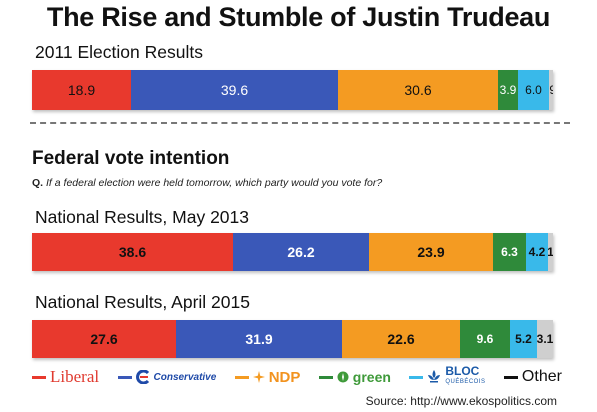 The width and height of the screenshot is (597, 412). I want to click on source-credit: Source: http://www.ekospolitics.com, so click(461, 401).